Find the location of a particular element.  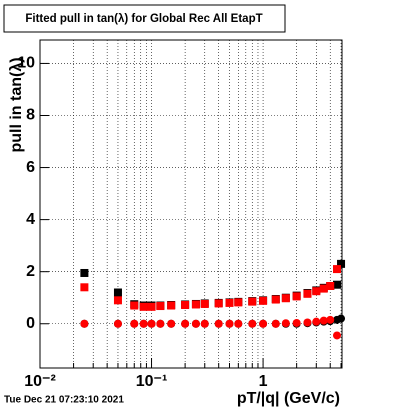

y-axis-label: pull in tan(λ) is located at coordinates (16, 104).